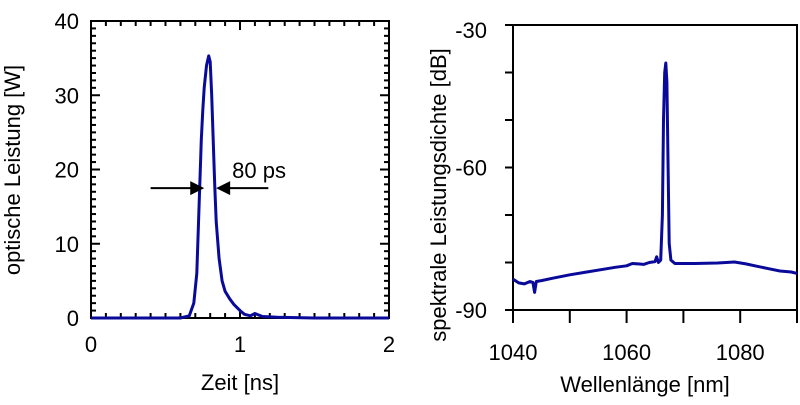  What do you see at coordinates (438, 195) in the screenshot?
I see `y-axis-label: spektrale Leistungsdichte [dB]` at bounding box center [438, 195].